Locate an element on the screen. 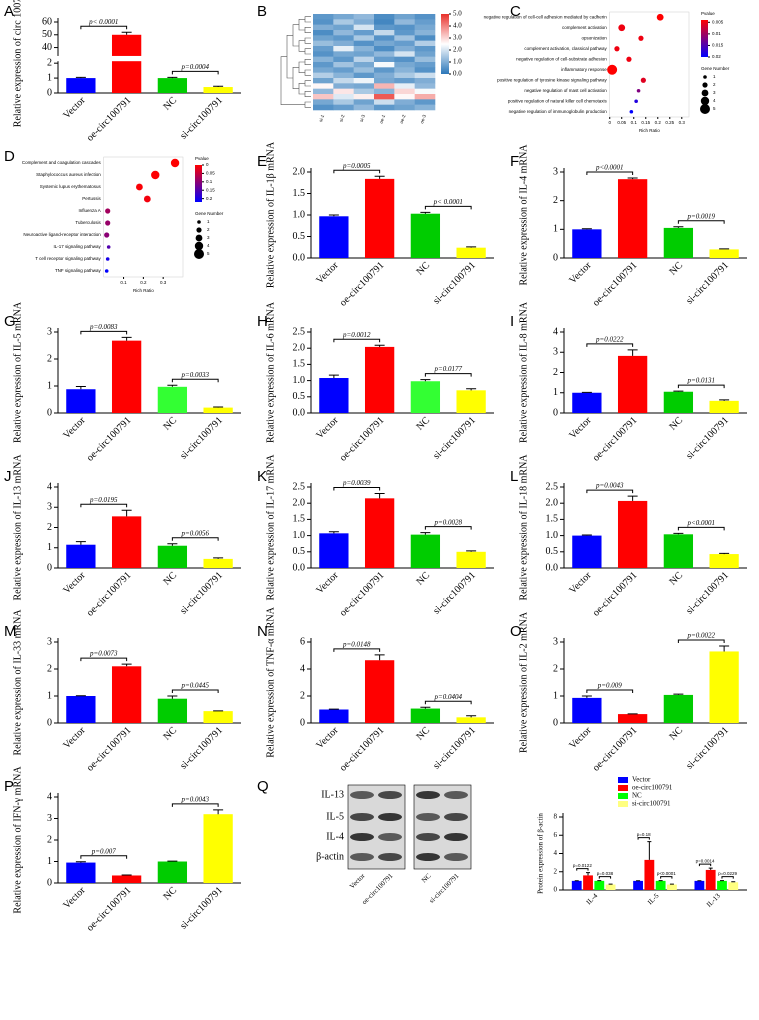 The image size is (759, 1020). x-tick-label: 0.2 is located at coordinates (143, 282).